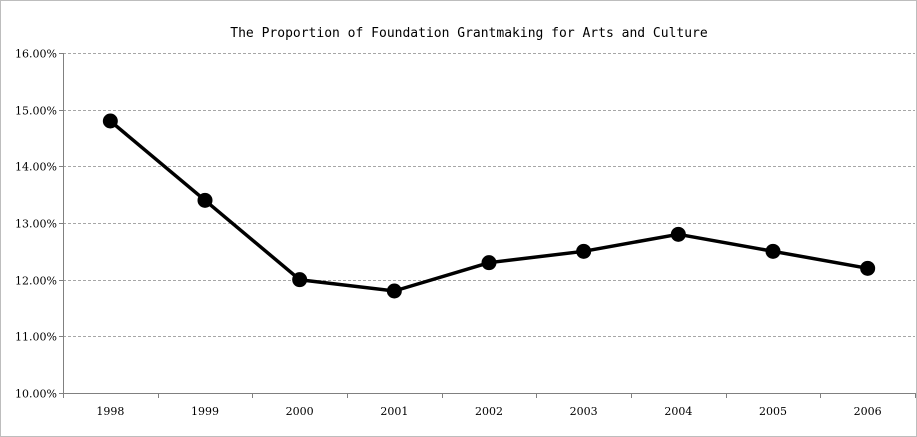 Image resolution: width=917 pixels, height=437 pixels. Describe the element at coordinates (36, 337) in the screenshot. I see `y-tick-label: 11.00%` at that location.